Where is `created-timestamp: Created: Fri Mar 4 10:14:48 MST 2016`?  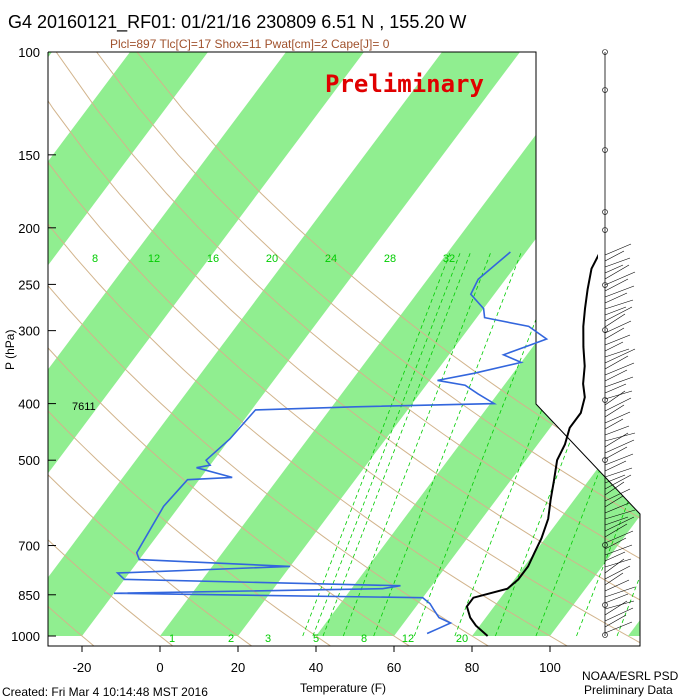 created-timestamp: Created: Fri Mar 4 10:14:48 MST 2016 is located at coordinates (105, 692).